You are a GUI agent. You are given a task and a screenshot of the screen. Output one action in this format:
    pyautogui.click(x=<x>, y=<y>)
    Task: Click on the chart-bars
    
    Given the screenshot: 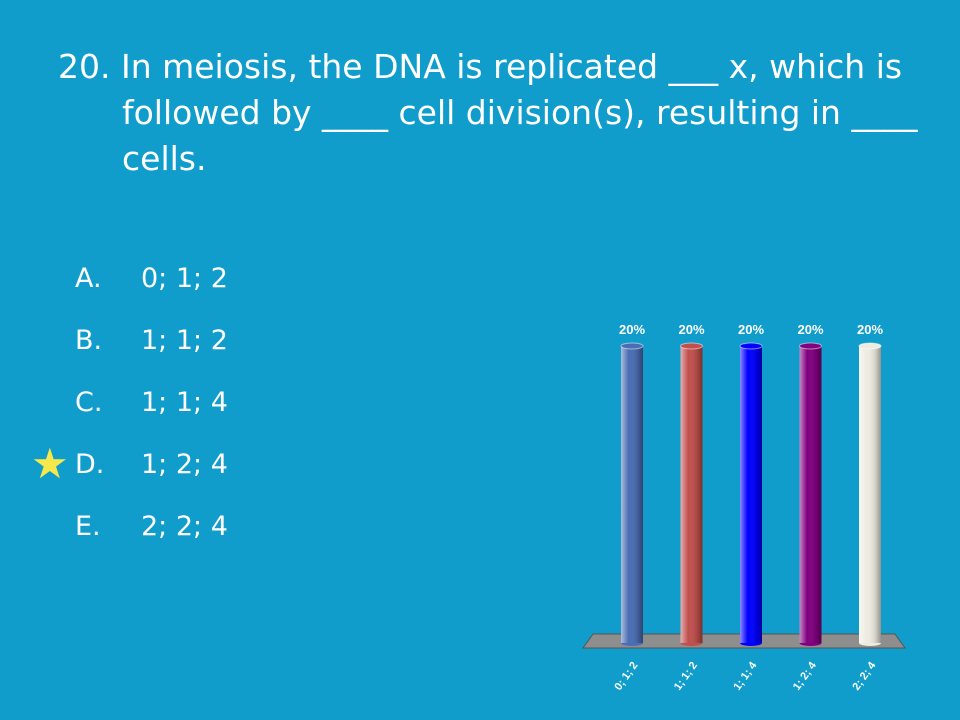 What is the action you would take?
    pyautogui.click(x=751, y=494)
    